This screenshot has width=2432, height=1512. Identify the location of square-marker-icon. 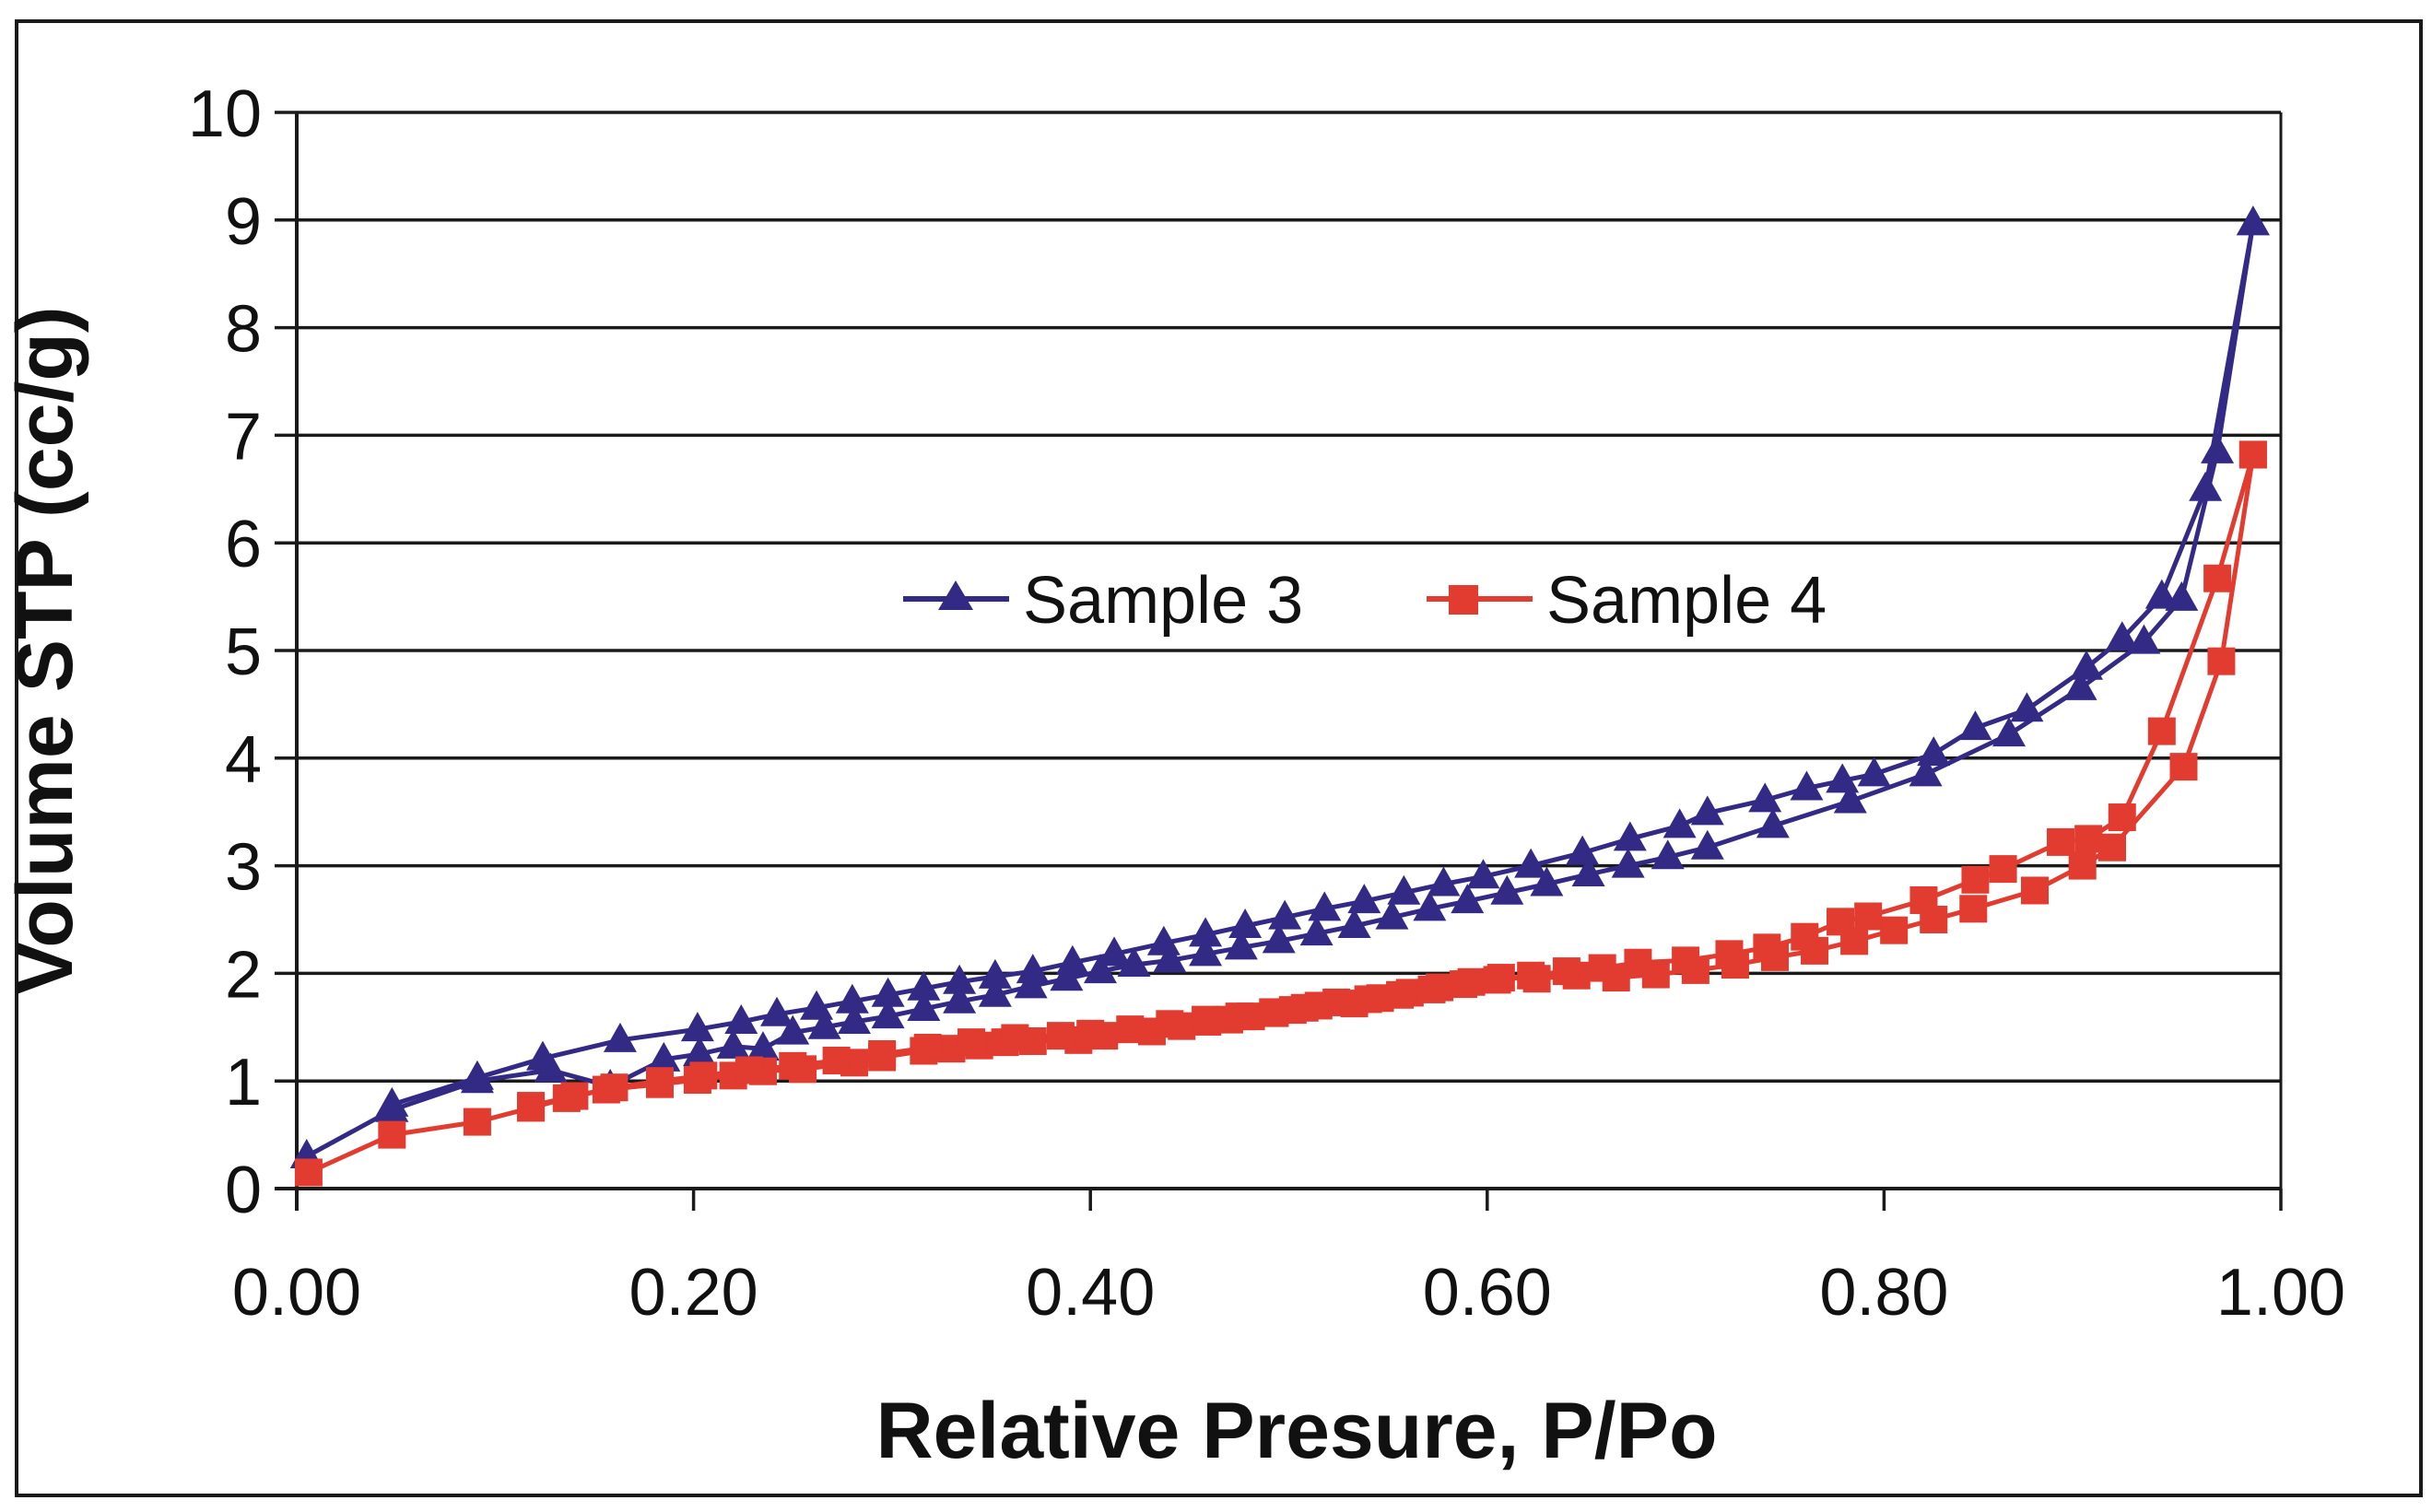
(1463, 600).